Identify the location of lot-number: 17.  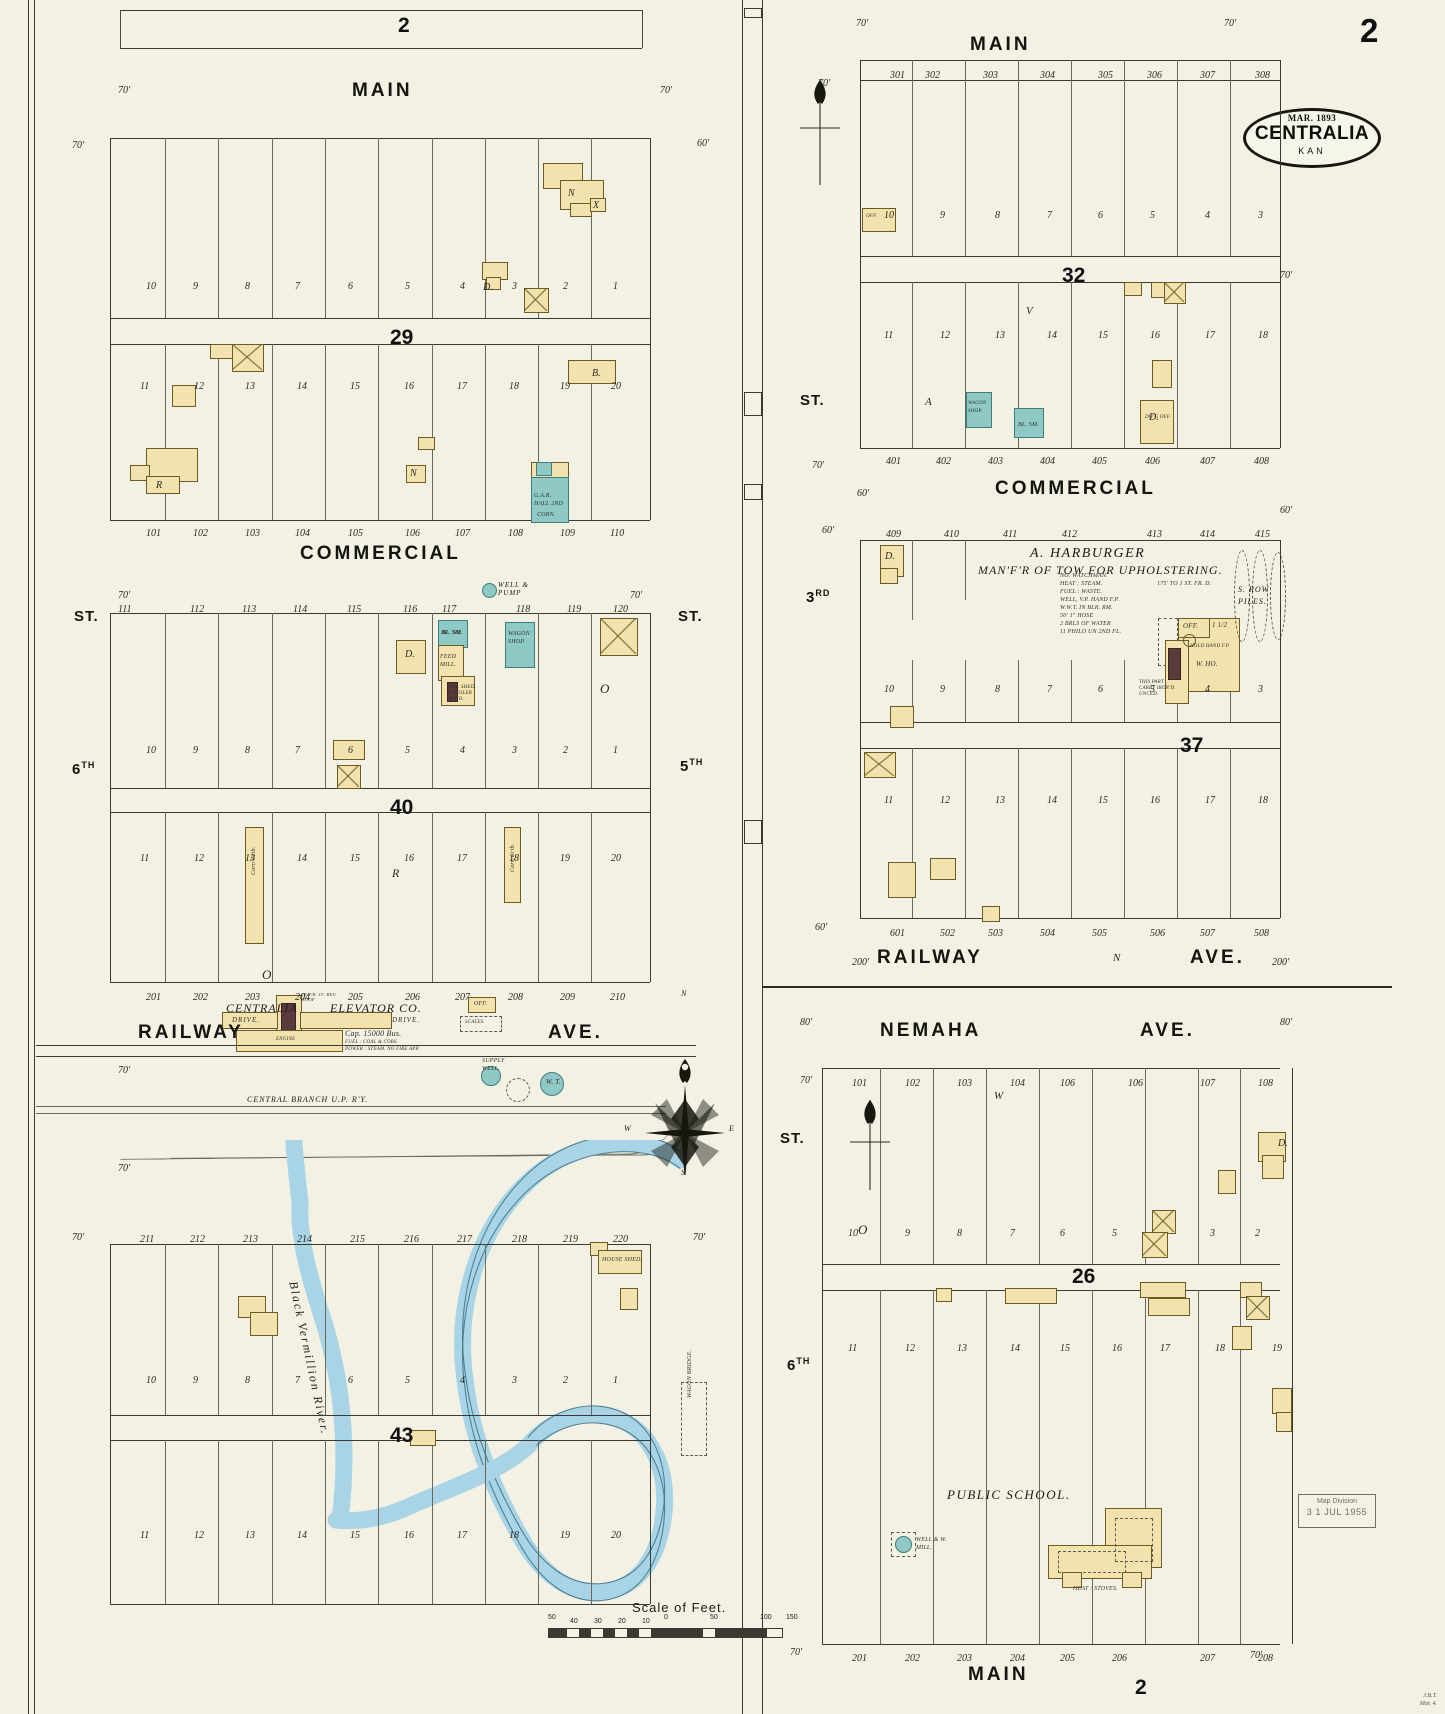
(462, 858).